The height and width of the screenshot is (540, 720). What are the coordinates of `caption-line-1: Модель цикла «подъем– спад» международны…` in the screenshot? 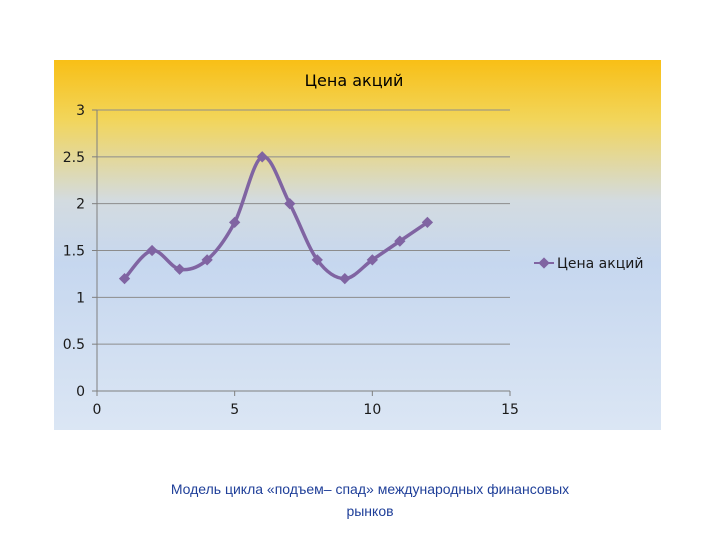 It's located at (370, 489).